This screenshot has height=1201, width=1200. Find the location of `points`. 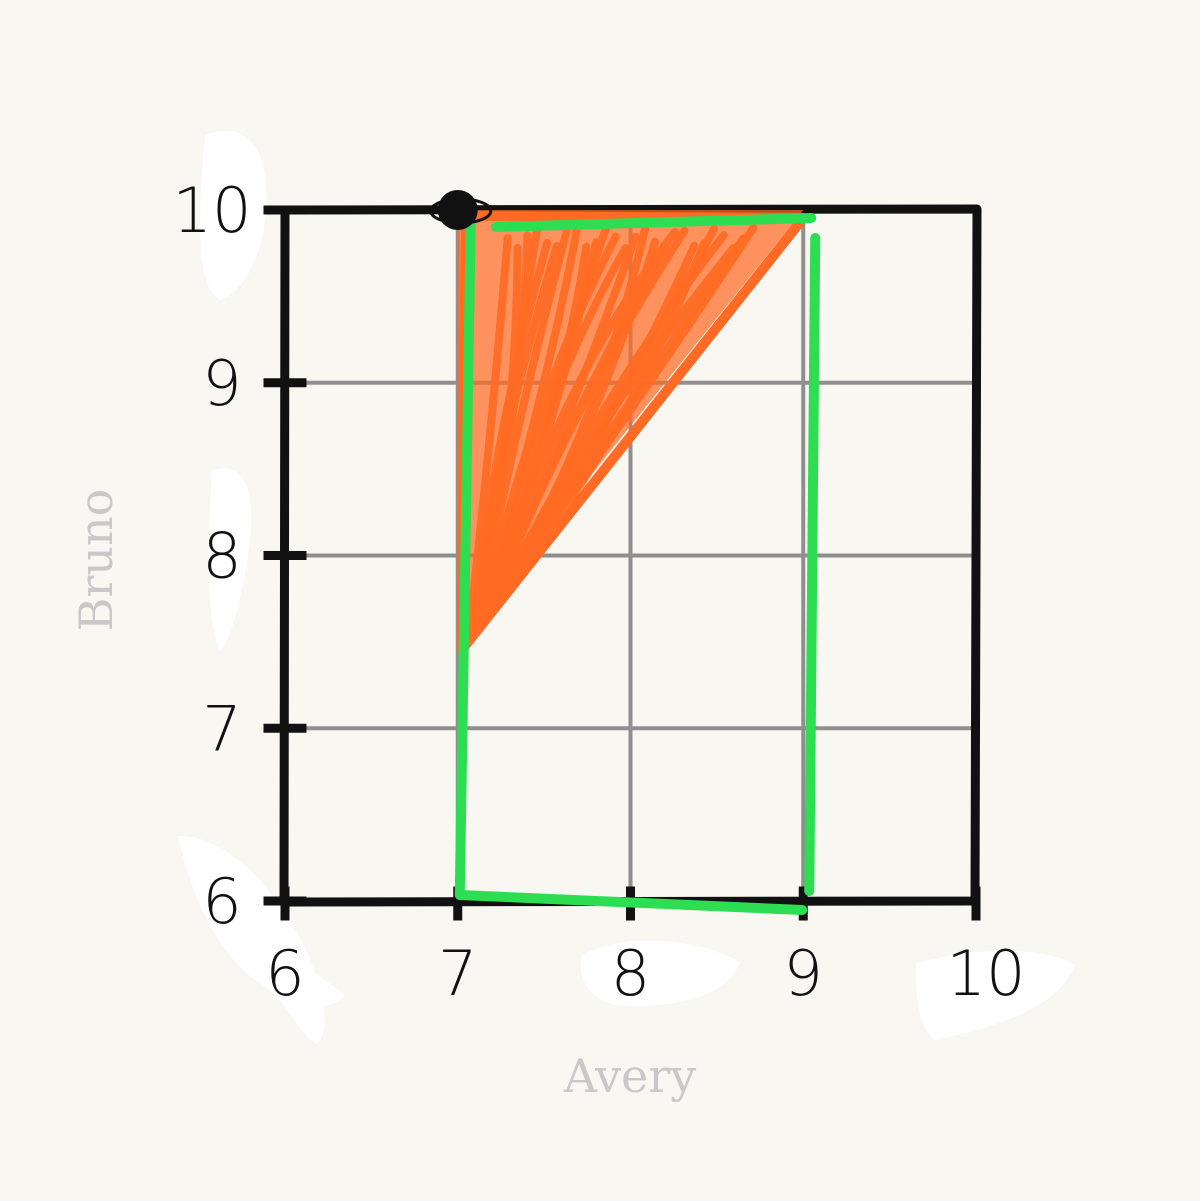

points is located at coordinates (461, 210).